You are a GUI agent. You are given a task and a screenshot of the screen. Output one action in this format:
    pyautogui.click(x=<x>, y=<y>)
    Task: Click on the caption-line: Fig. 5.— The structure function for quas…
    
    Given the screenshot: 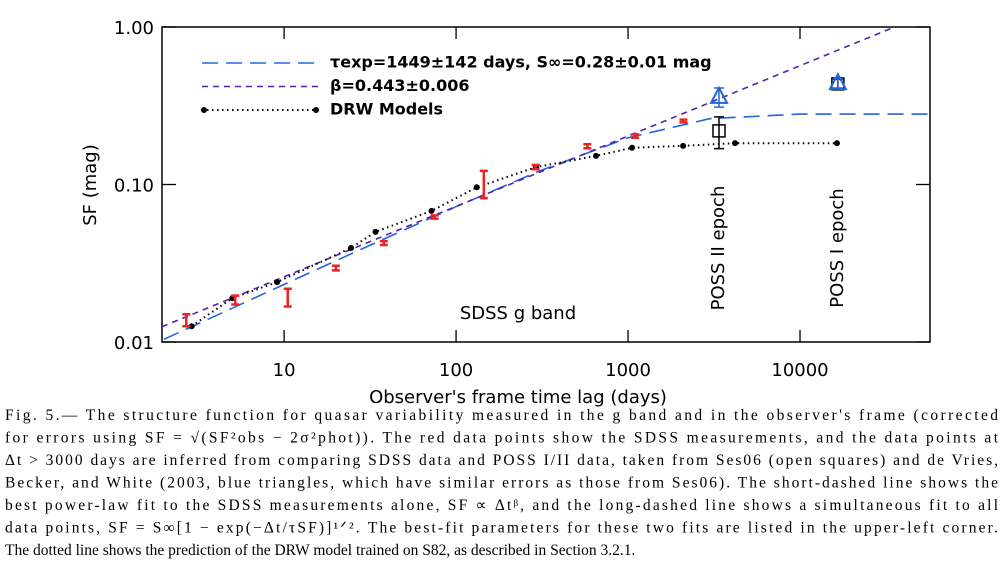 What is the action you would take?
    pyautogui.click(x=501, y=415)
    